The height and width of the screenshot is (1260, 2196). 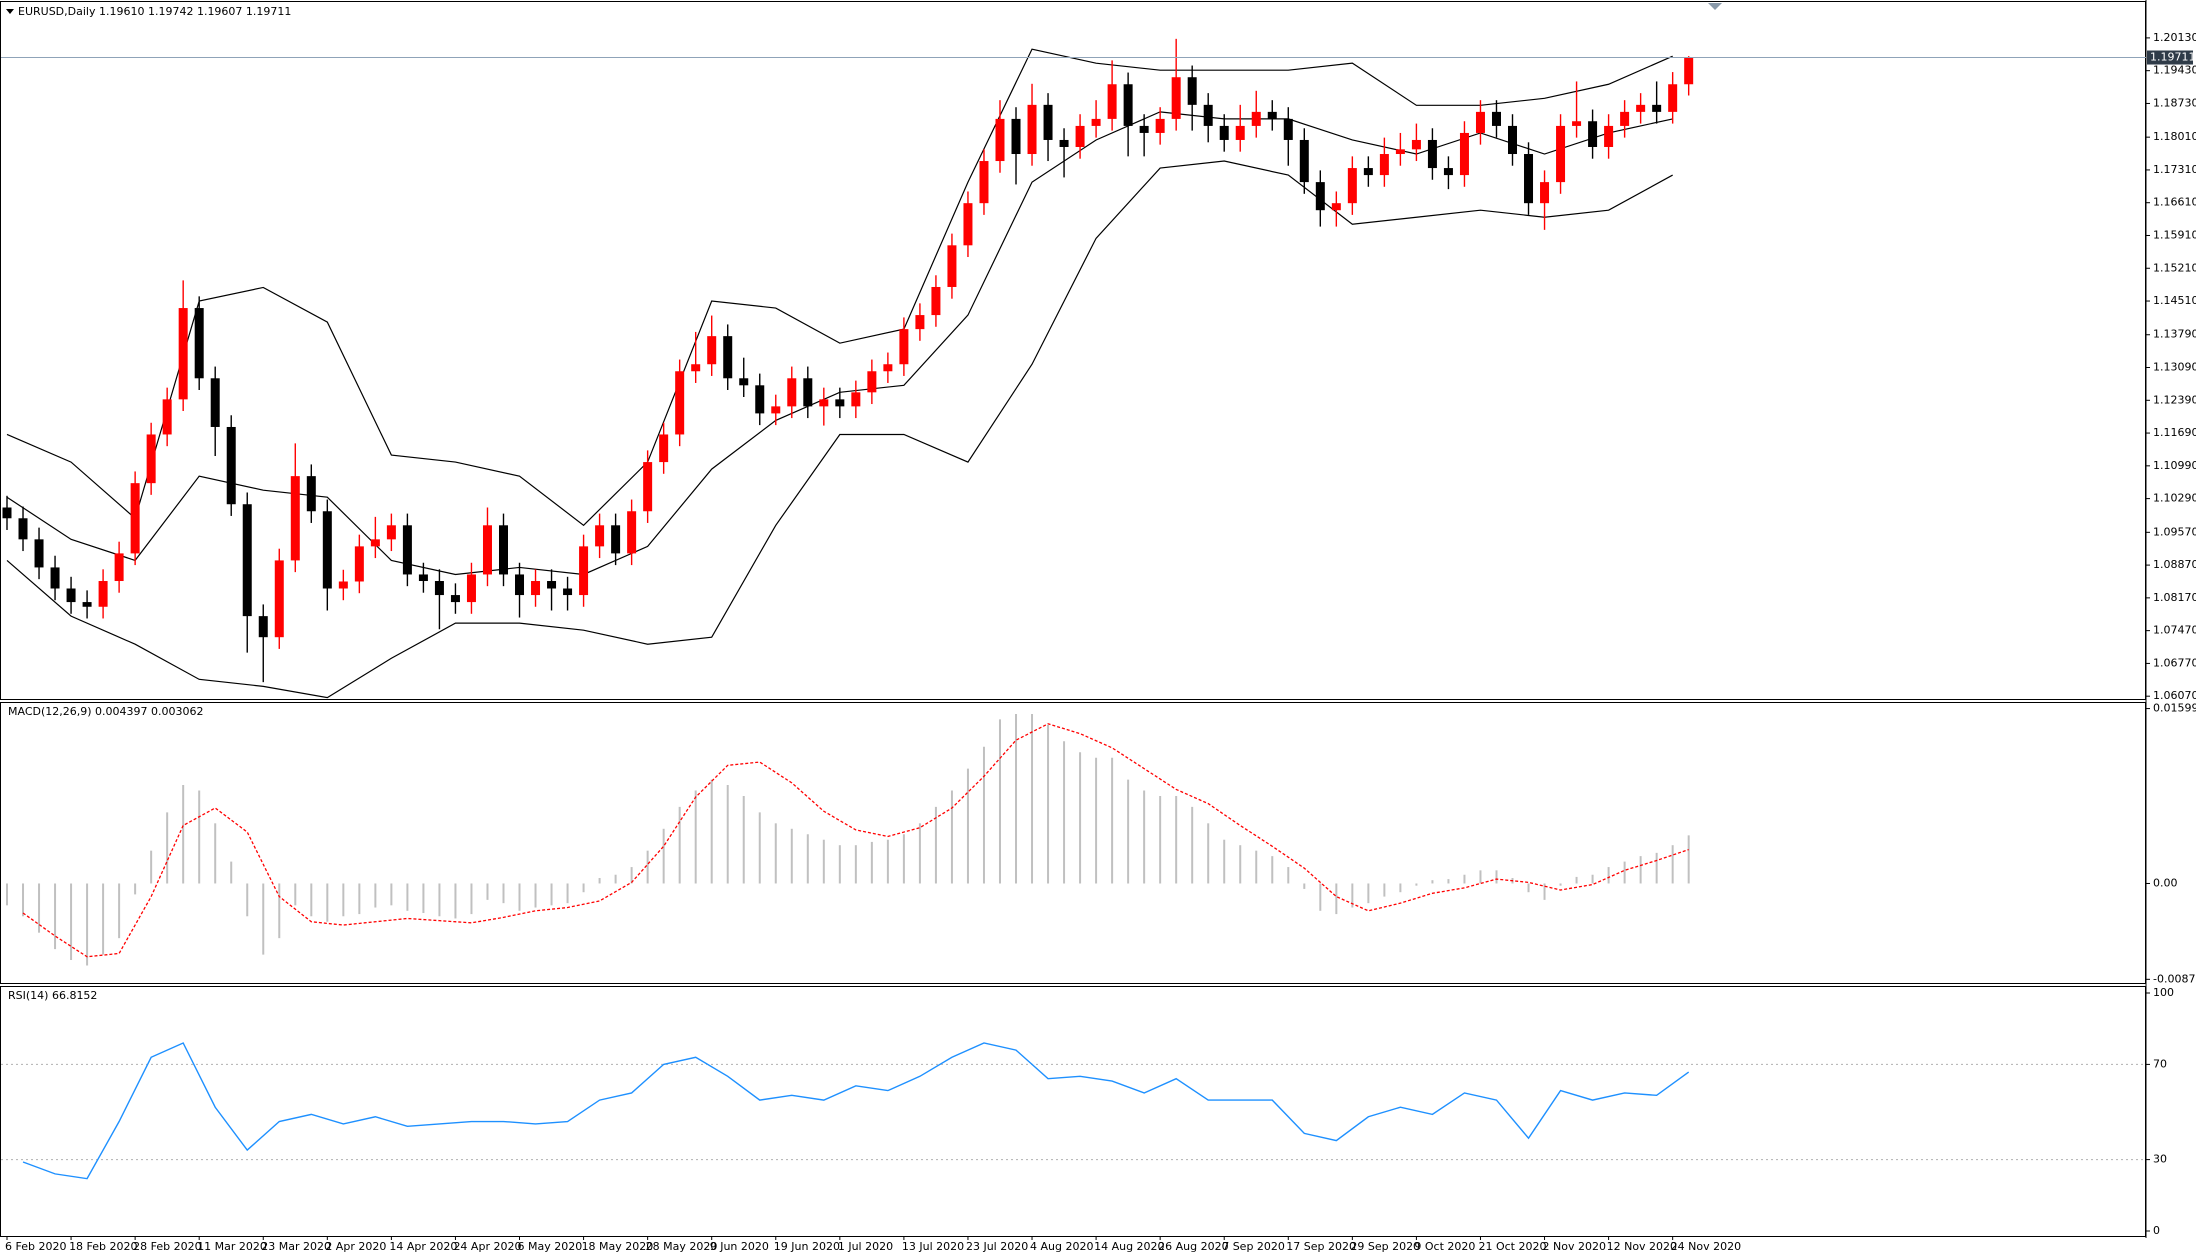 What do you see at coordinates (2163, 992) in the screenshot?
I see `y-tick-label: 100` at bounding box center [2163, 992].